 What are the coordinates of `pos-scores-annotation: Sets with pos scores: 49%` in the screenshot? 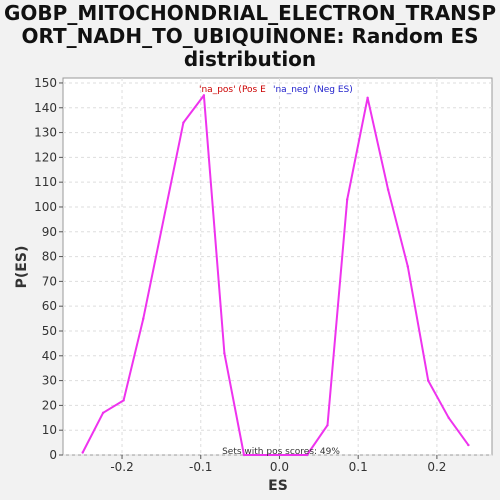 It's located at (281, 452).